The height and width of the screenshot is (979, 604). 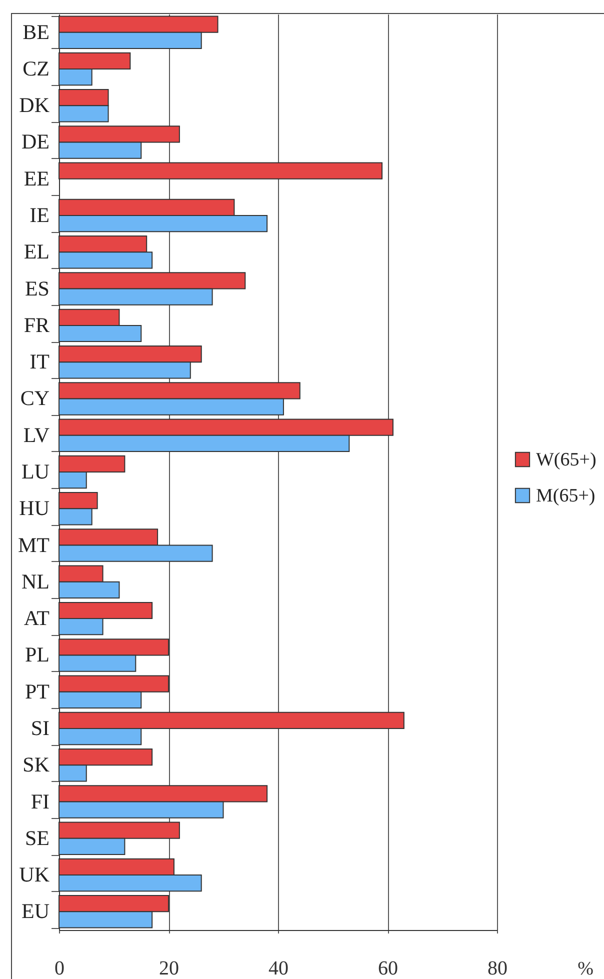 What do you see at coordinates (278, 968) in the screenshot?
I see `x-tick-label: 40` at bounding box center [278, 968].